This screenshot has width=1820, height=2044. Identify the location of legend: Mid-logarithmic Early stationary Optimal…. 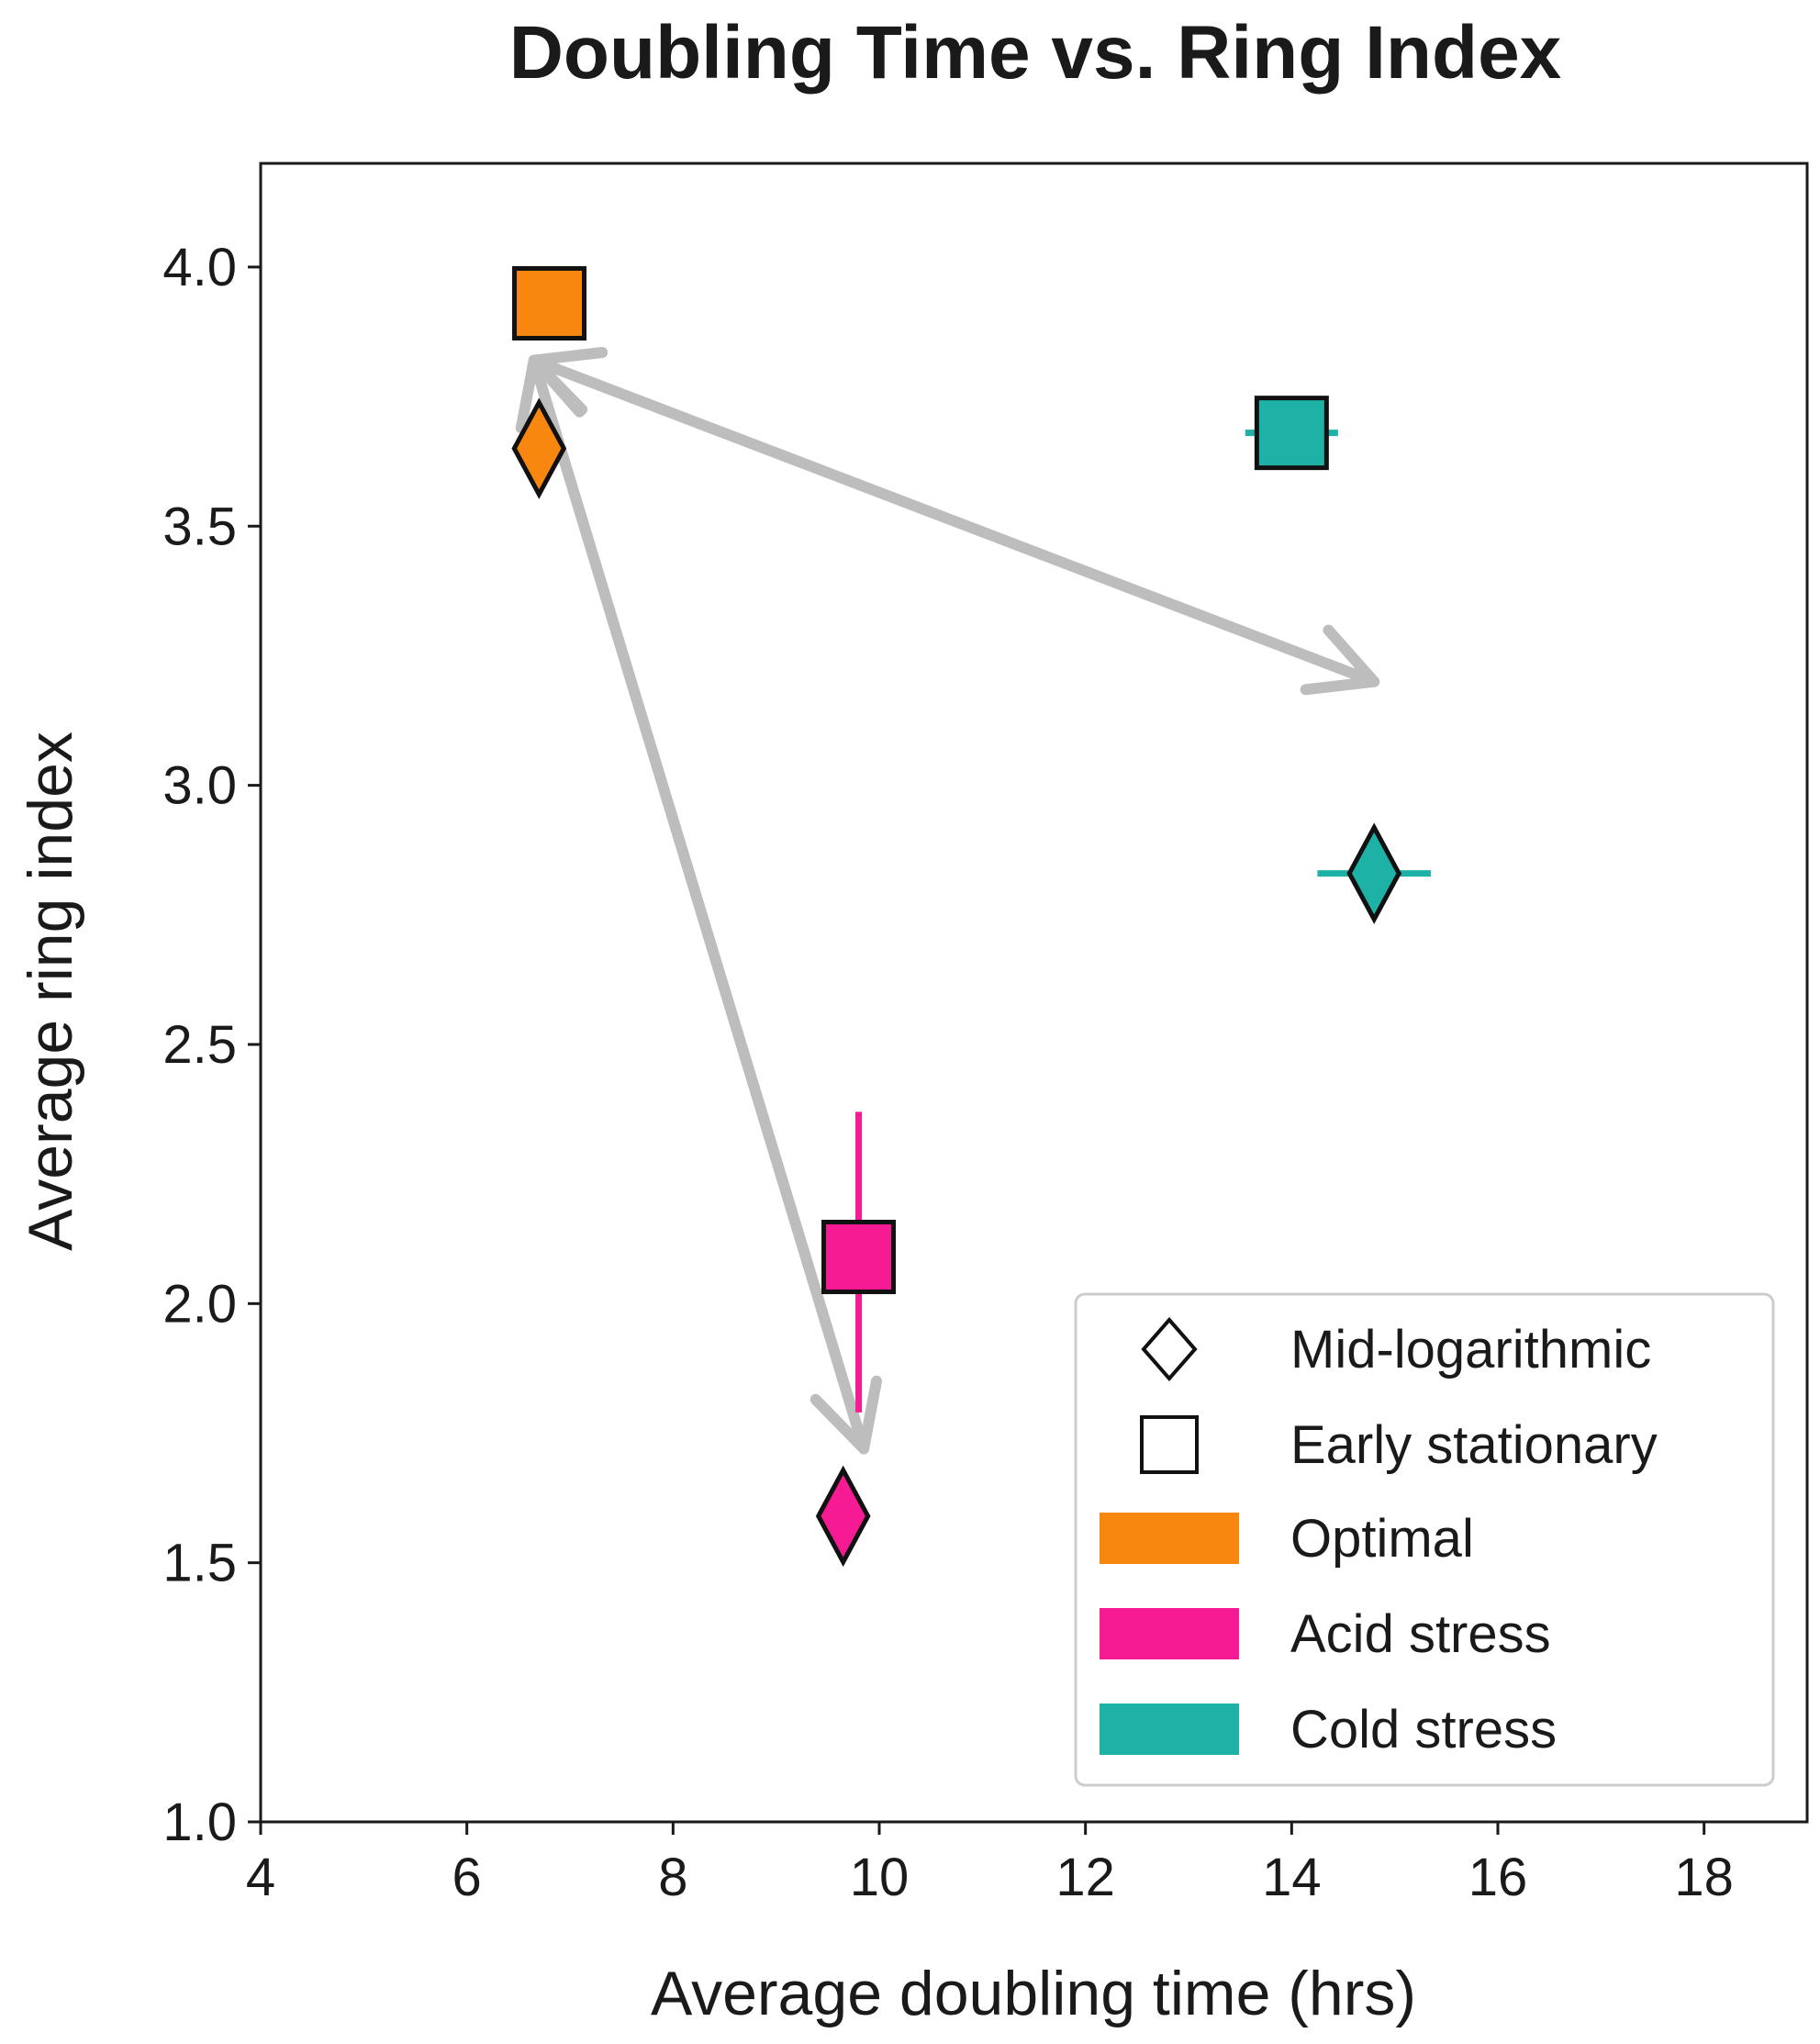
(1424, 1539).